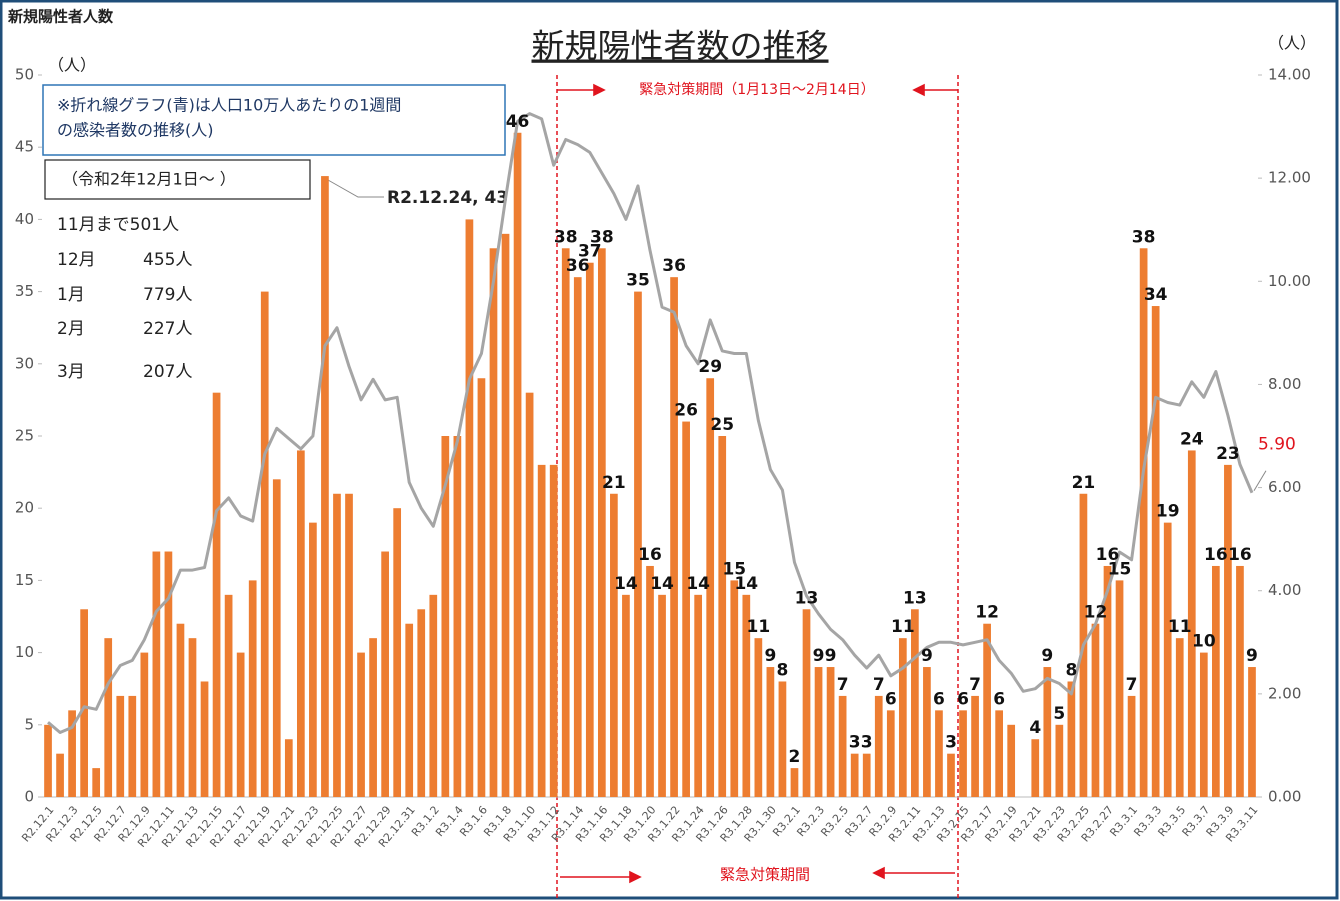 The image size is (1340, 901). Describe the element at coordinates (1284, 384) in the screenshot. I see `y2-tick-label: 8.00` at that location.